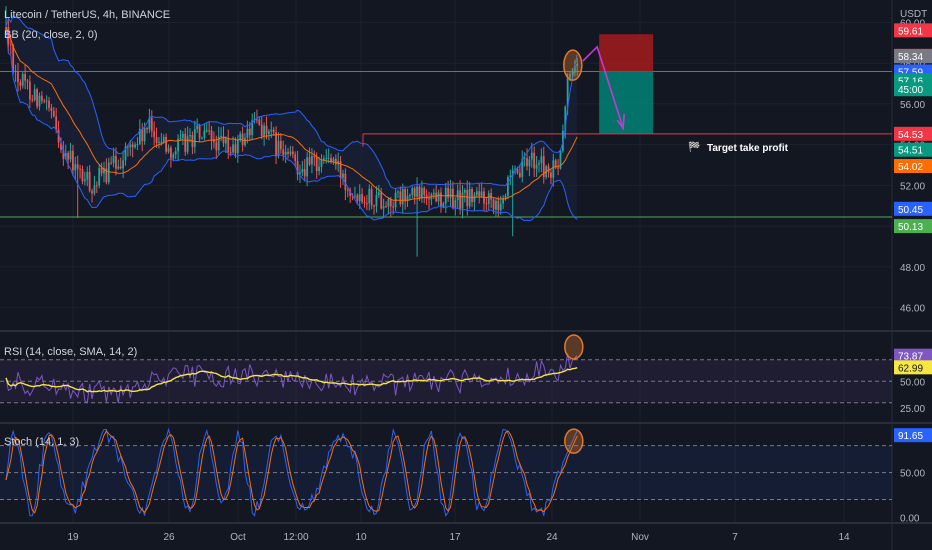 This screenshot has width=932, height=550. I want to click on stoch-tick-label: 0.00, so click(910, 519).